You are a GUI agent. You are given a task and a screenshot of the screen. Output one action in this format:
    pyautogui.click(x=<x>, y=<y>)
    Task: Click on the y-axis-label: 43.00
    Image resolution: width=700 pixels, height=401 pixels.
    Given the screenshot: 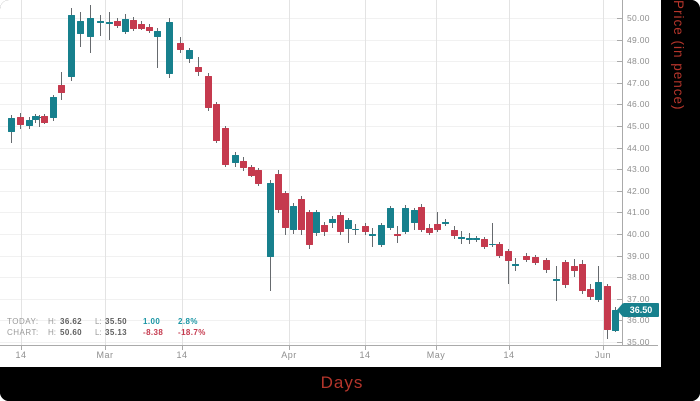 What is the action you would take?
    pyautogui.click(x=638, y=169)
    